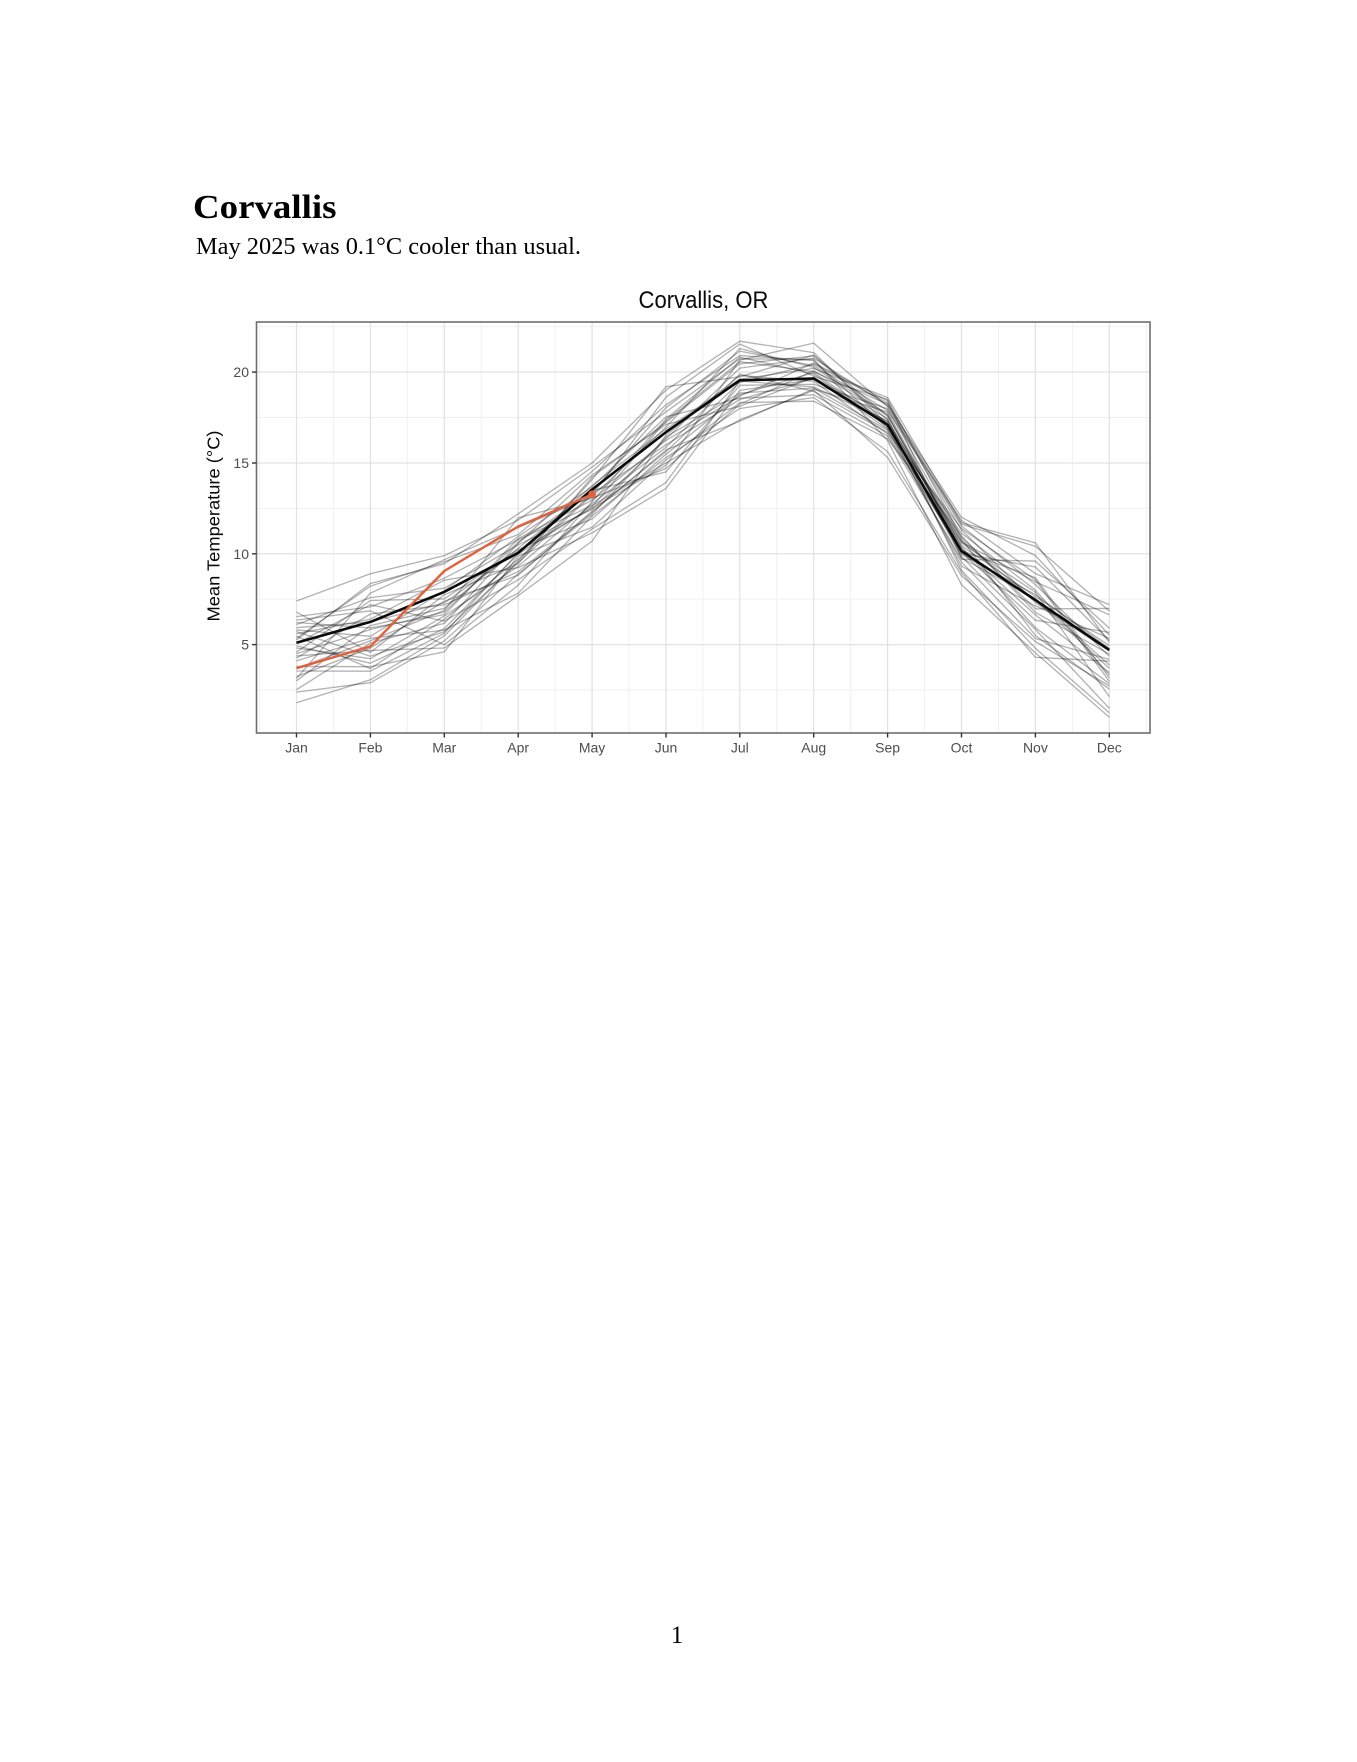 Image resolution: width=1357 pixels, height=1762 pixels. Describe the element at coordinates (296, 748) in the screenshot. I see `svg-text: Jan` at that location.